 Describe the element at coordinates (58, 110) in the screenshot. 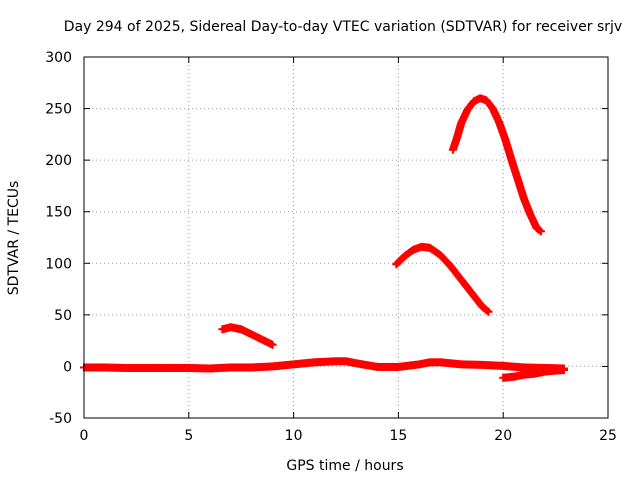

I see `y-tick-label: 250` at that location.